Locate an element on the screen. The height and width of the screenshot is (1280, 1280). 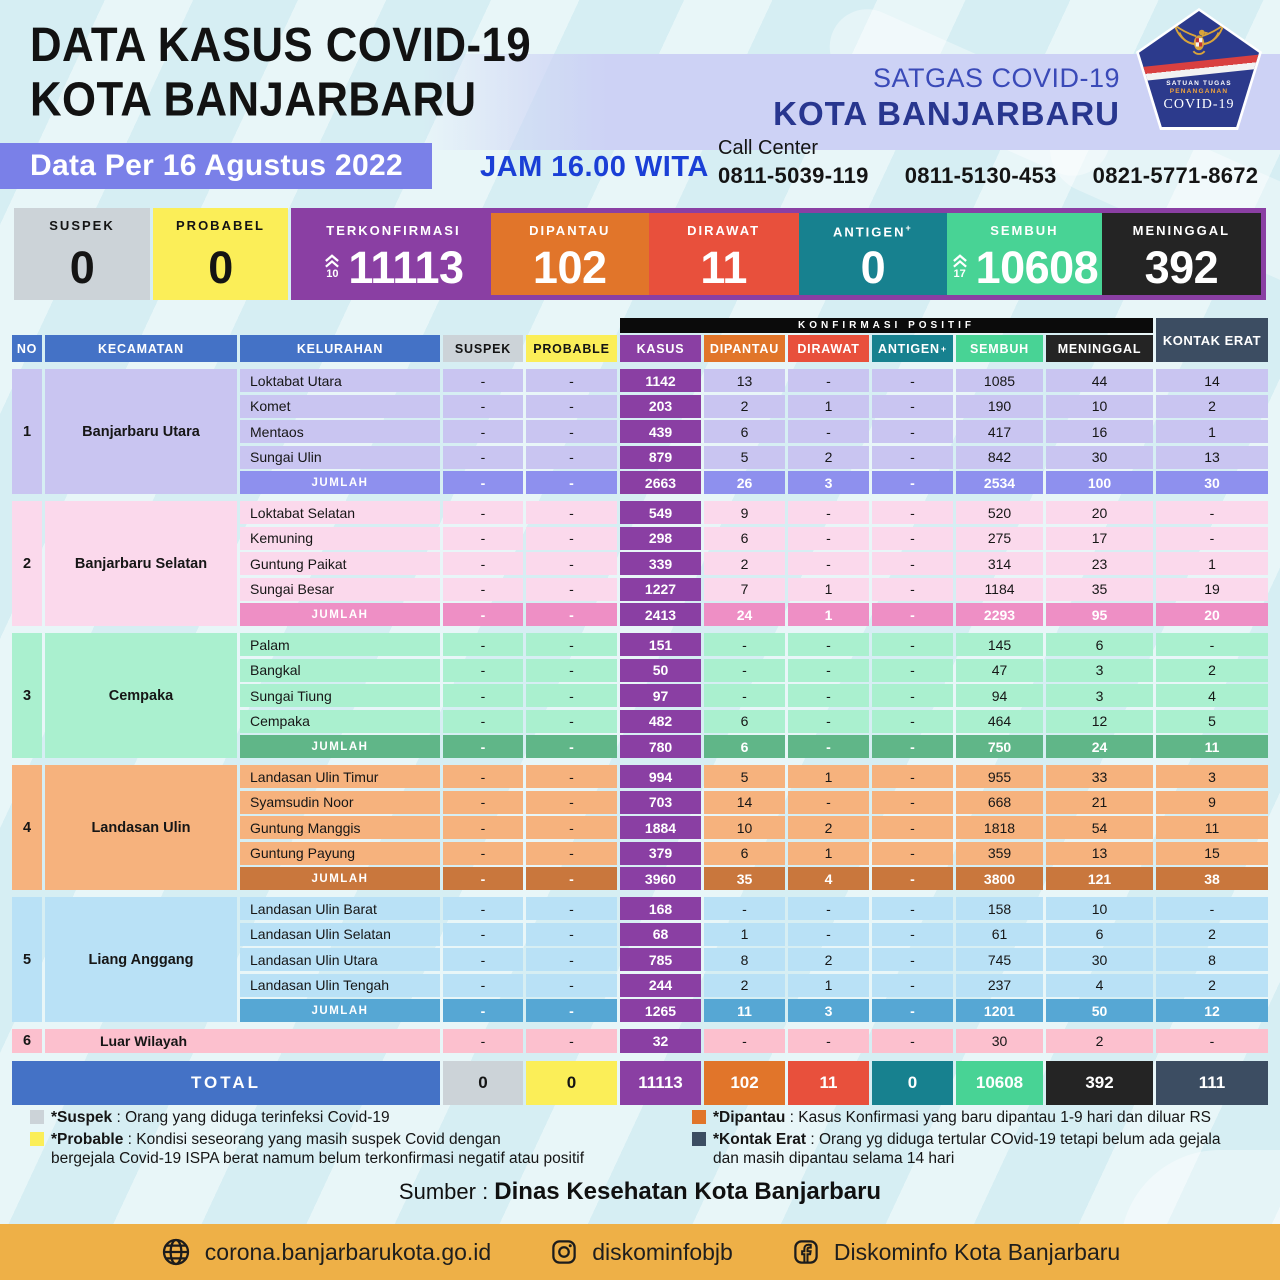
jumlah-value-cell: 24 is located at coordinates (744, 614).